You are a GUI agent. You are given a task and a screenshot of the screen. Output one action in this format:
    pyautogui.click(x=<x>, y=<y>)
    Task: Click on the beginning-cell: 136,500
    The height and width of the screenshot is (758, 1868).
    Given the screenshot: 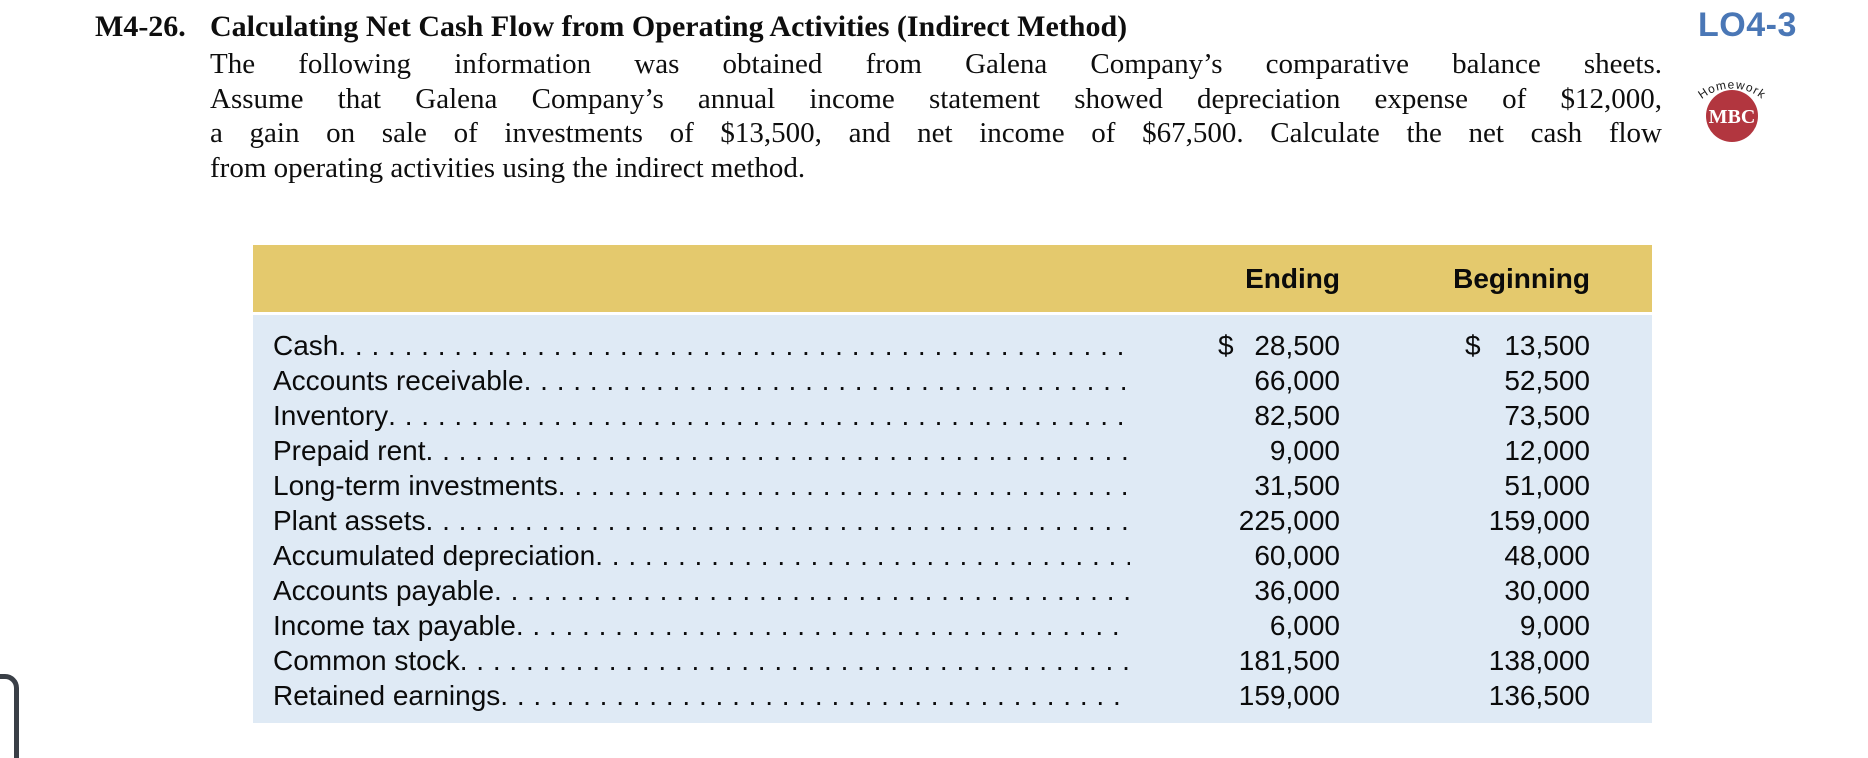 What is the action you would take?
    pyautogui.click(x=1465, y=695)
    